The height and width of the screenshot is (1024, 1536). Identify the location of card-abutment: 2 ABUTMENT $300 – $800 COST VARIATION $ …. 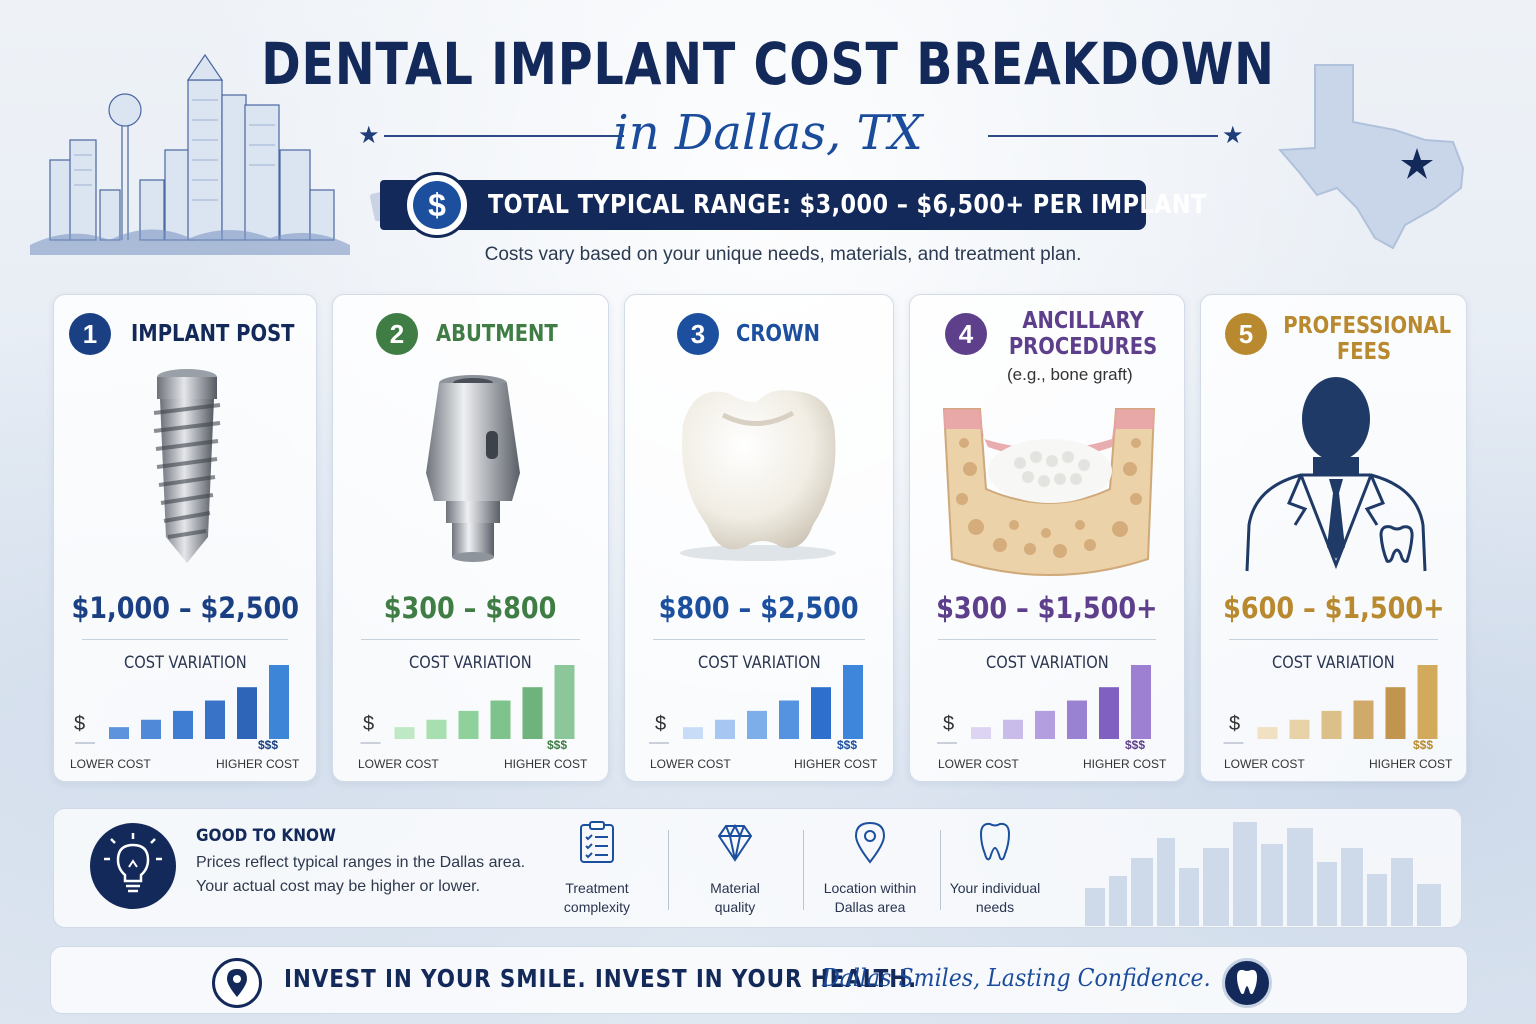
(470, 538).